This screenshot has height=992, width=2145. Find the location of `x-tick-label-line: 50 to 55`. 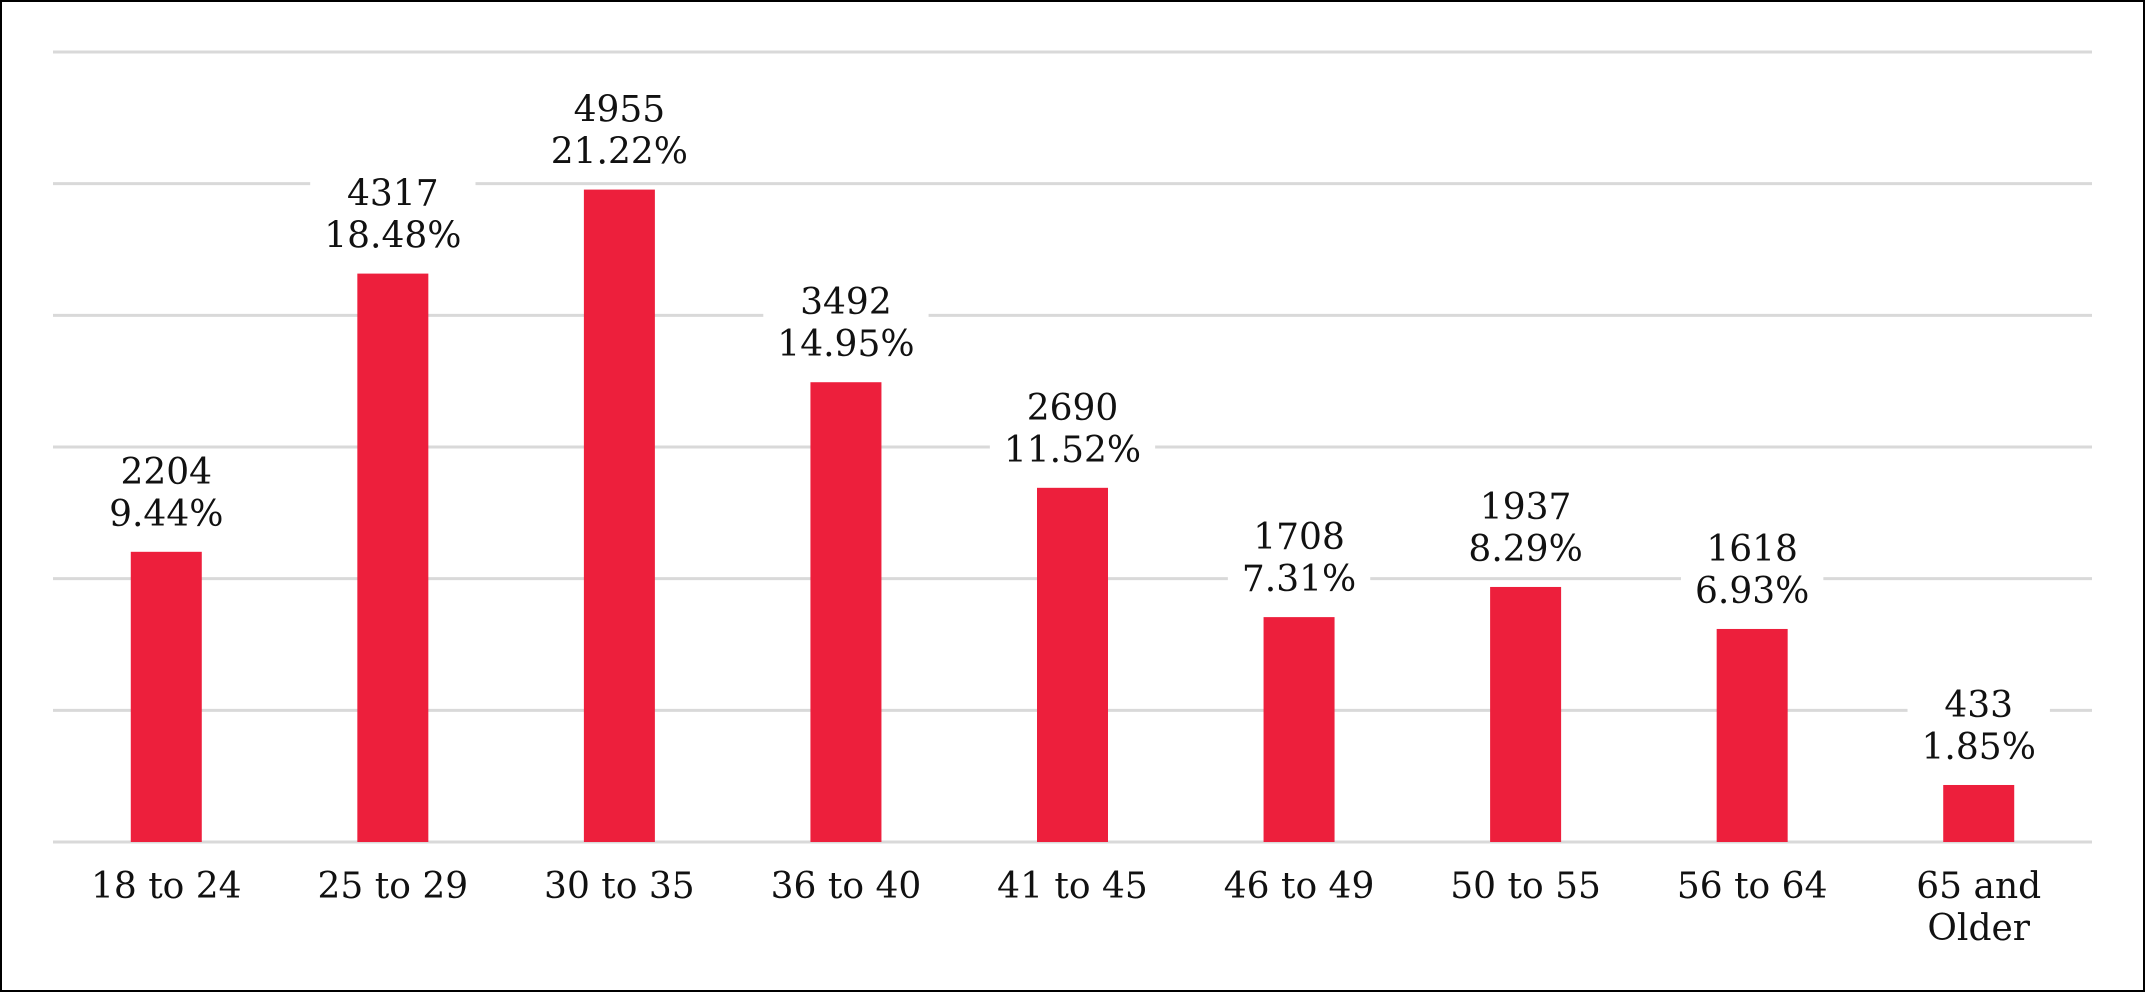

x-tick-label-line: 50 to 55 is located at coordinates (1525, 886).